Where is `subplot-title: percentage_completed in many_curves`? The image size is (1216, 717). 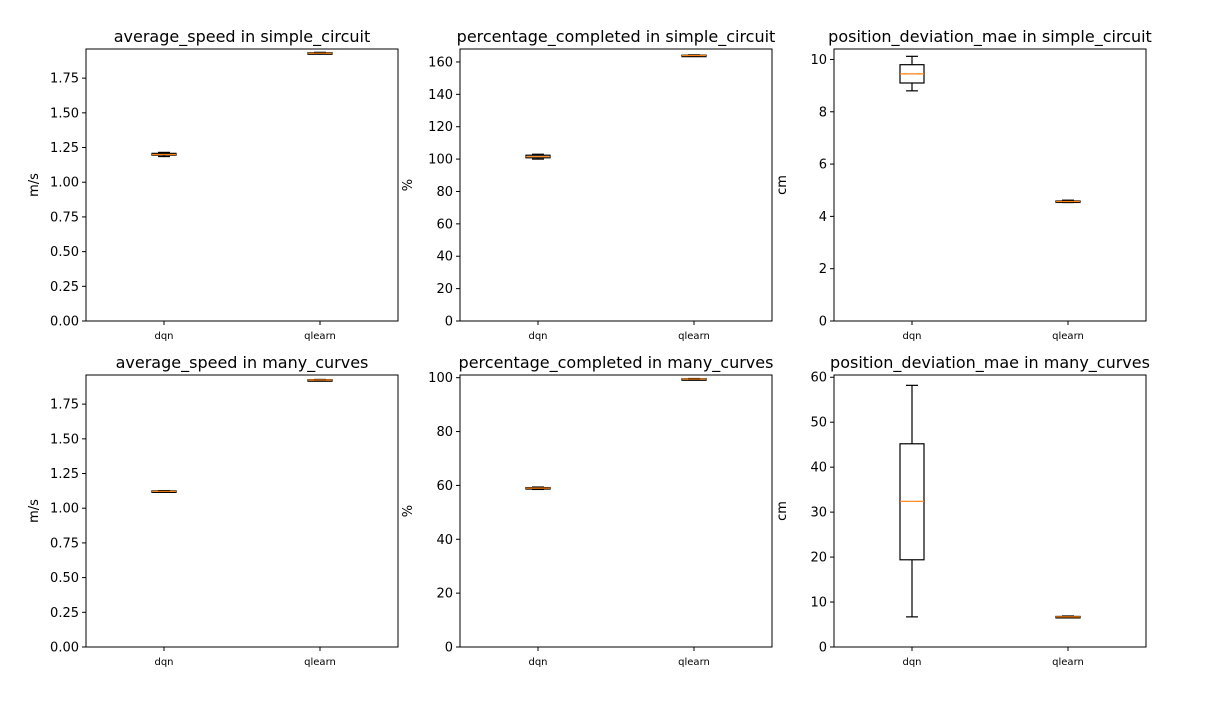 subplot-title: percentage_completed in many_curves is located at coordinates (616, 363).